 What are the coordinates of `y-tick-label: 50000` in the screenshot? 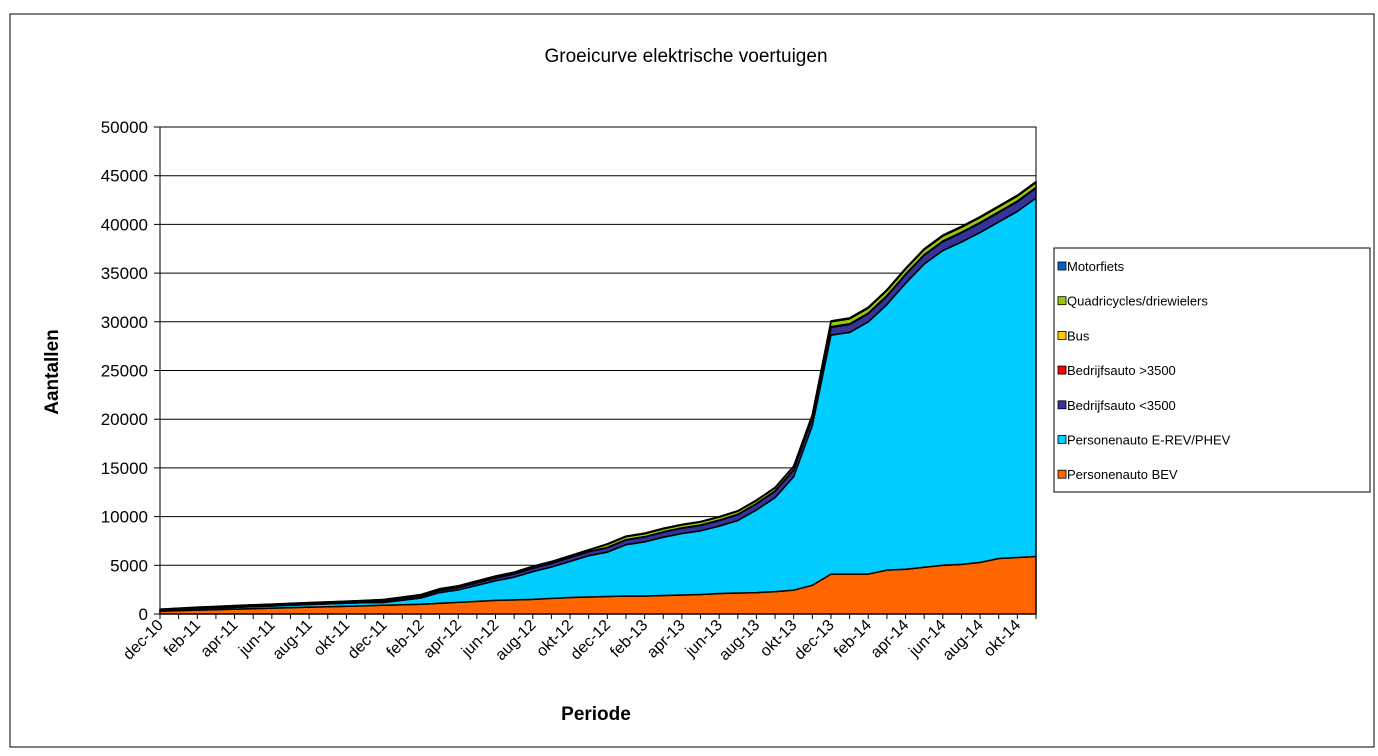 It's located at (124, 127).